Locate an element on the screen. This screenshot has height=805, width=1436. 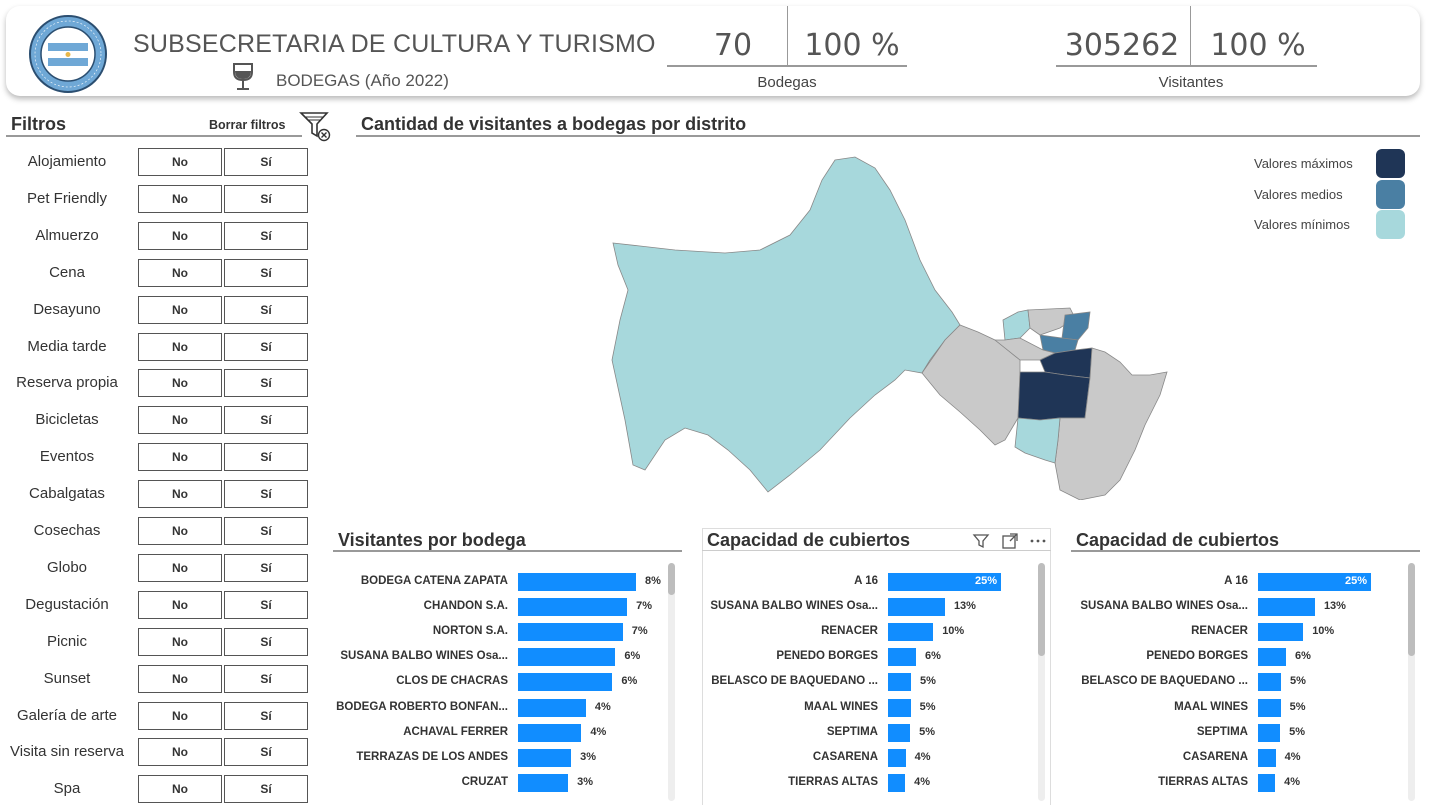
bar-row: TERRAZAS DE LOS ANDES 3% is located at coordinates (503, 758).